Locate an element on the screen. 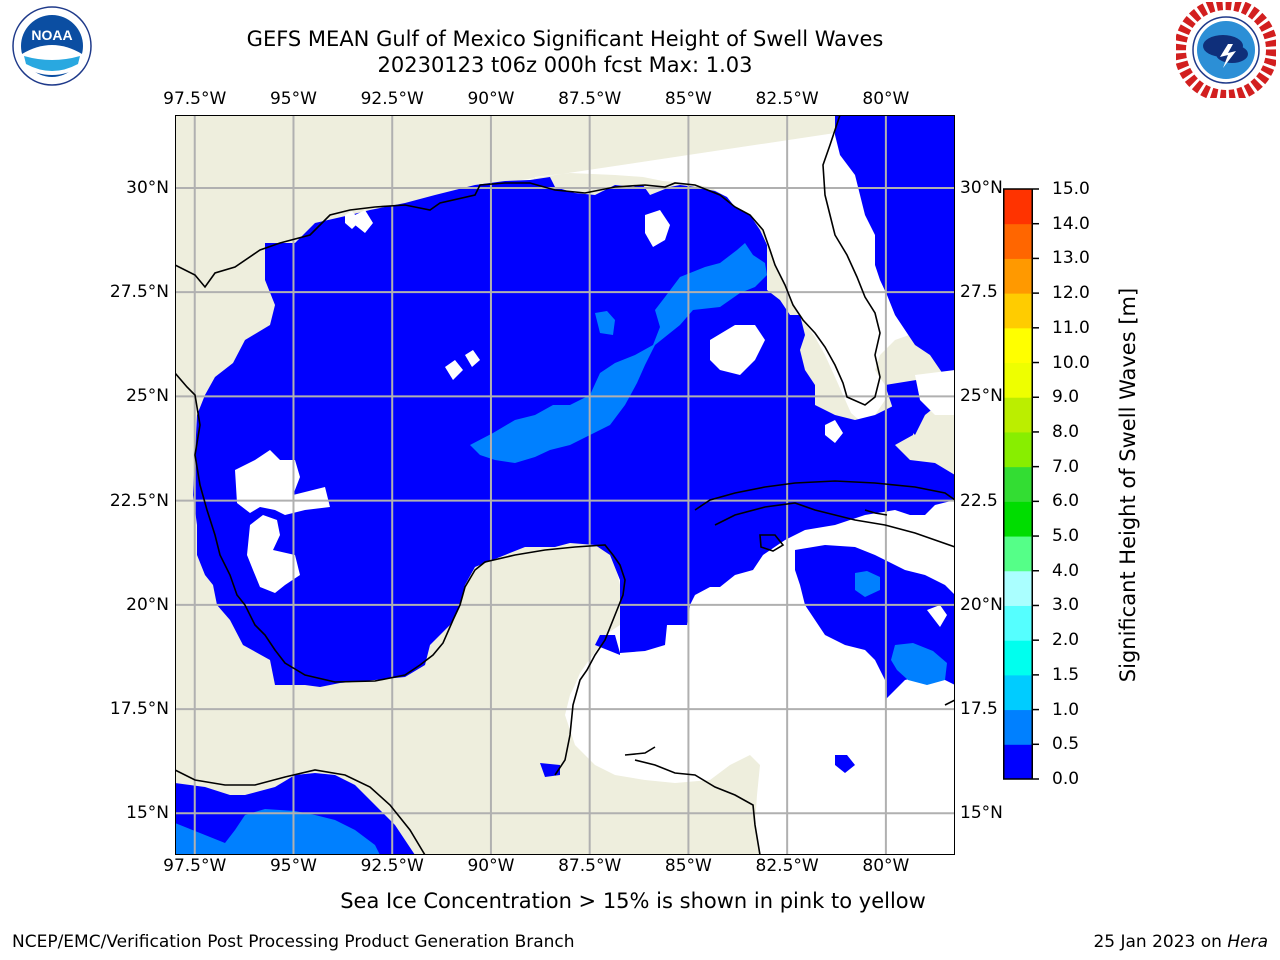  x-tick-top-5: 85°W is located at coordinates (688, 99).